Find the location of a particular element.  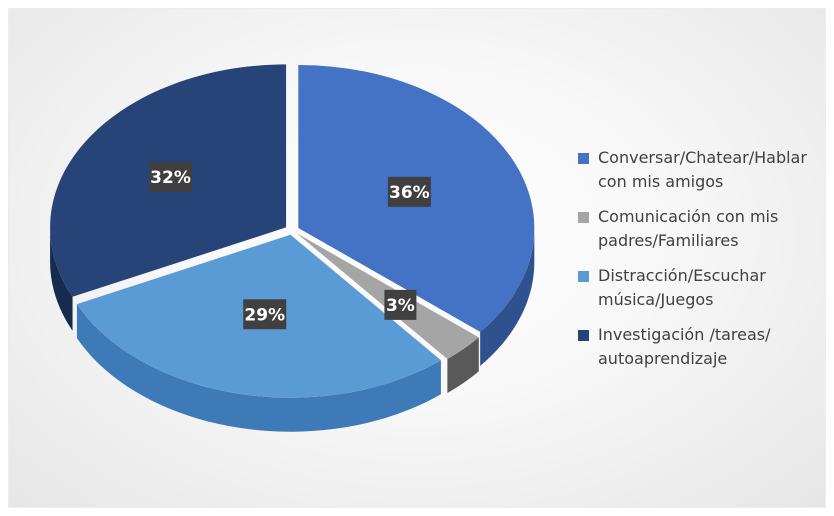

legend-item-investigacion: Investigación /tareas/ autoaprendizaje is located at coordinates (703, 347).